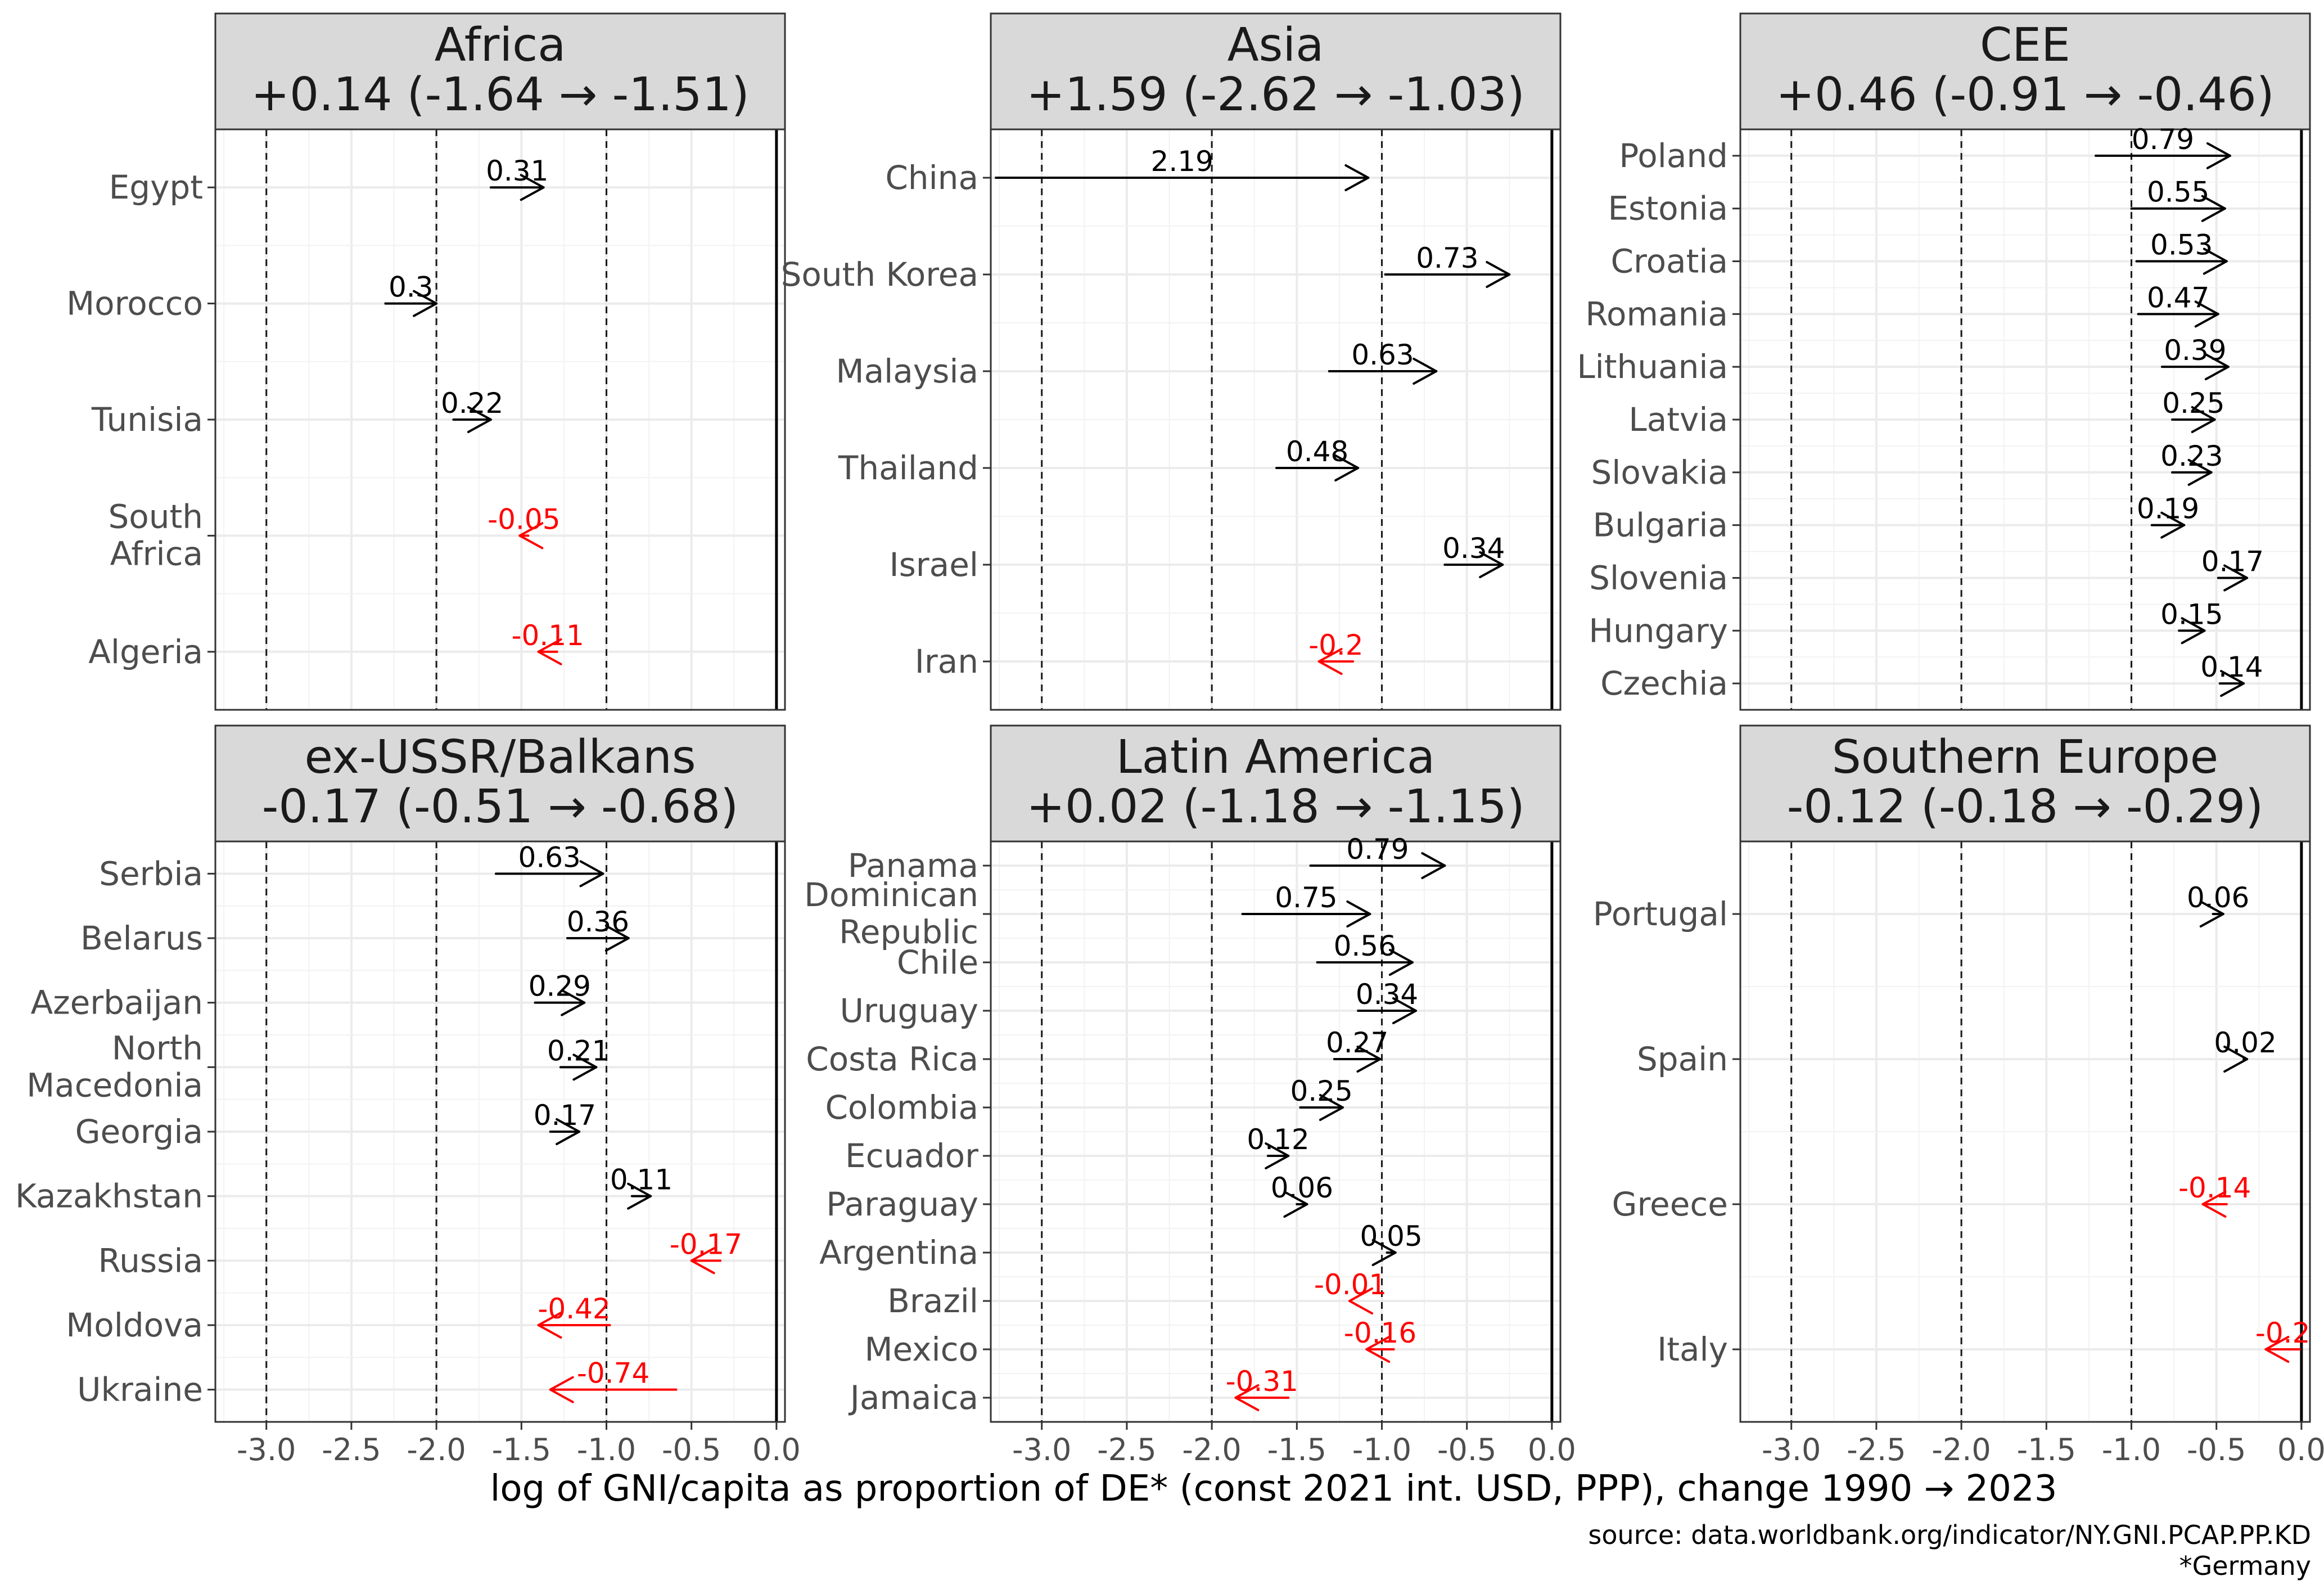 This screenshot has width=2324, height=1594. What do you see at coordinates (297, 413) in the screenshot?
I see `row-tunisia: Tunisia 0.22` at bounding box center [297, 413].